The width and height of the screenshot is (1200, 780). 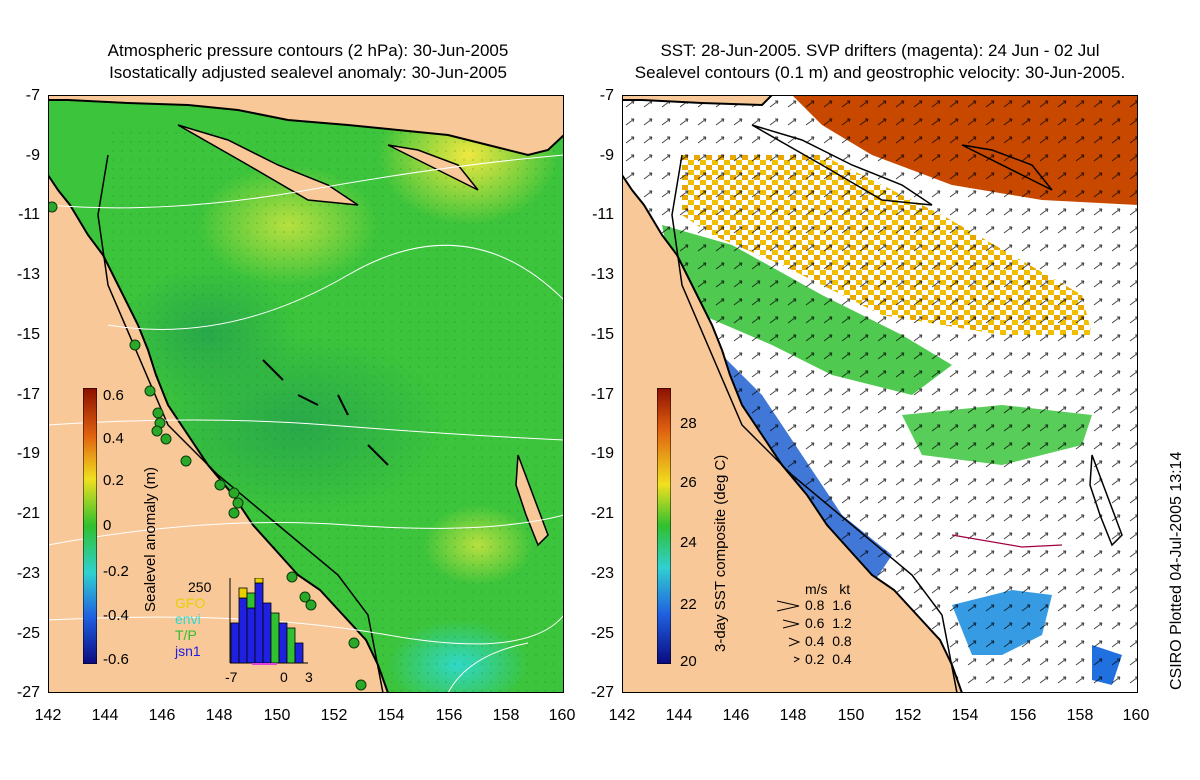 What do you see at coordinates (90, 526) in the screenshot?
I see `sealevel-colorbar` at bounding box center [90, 526].